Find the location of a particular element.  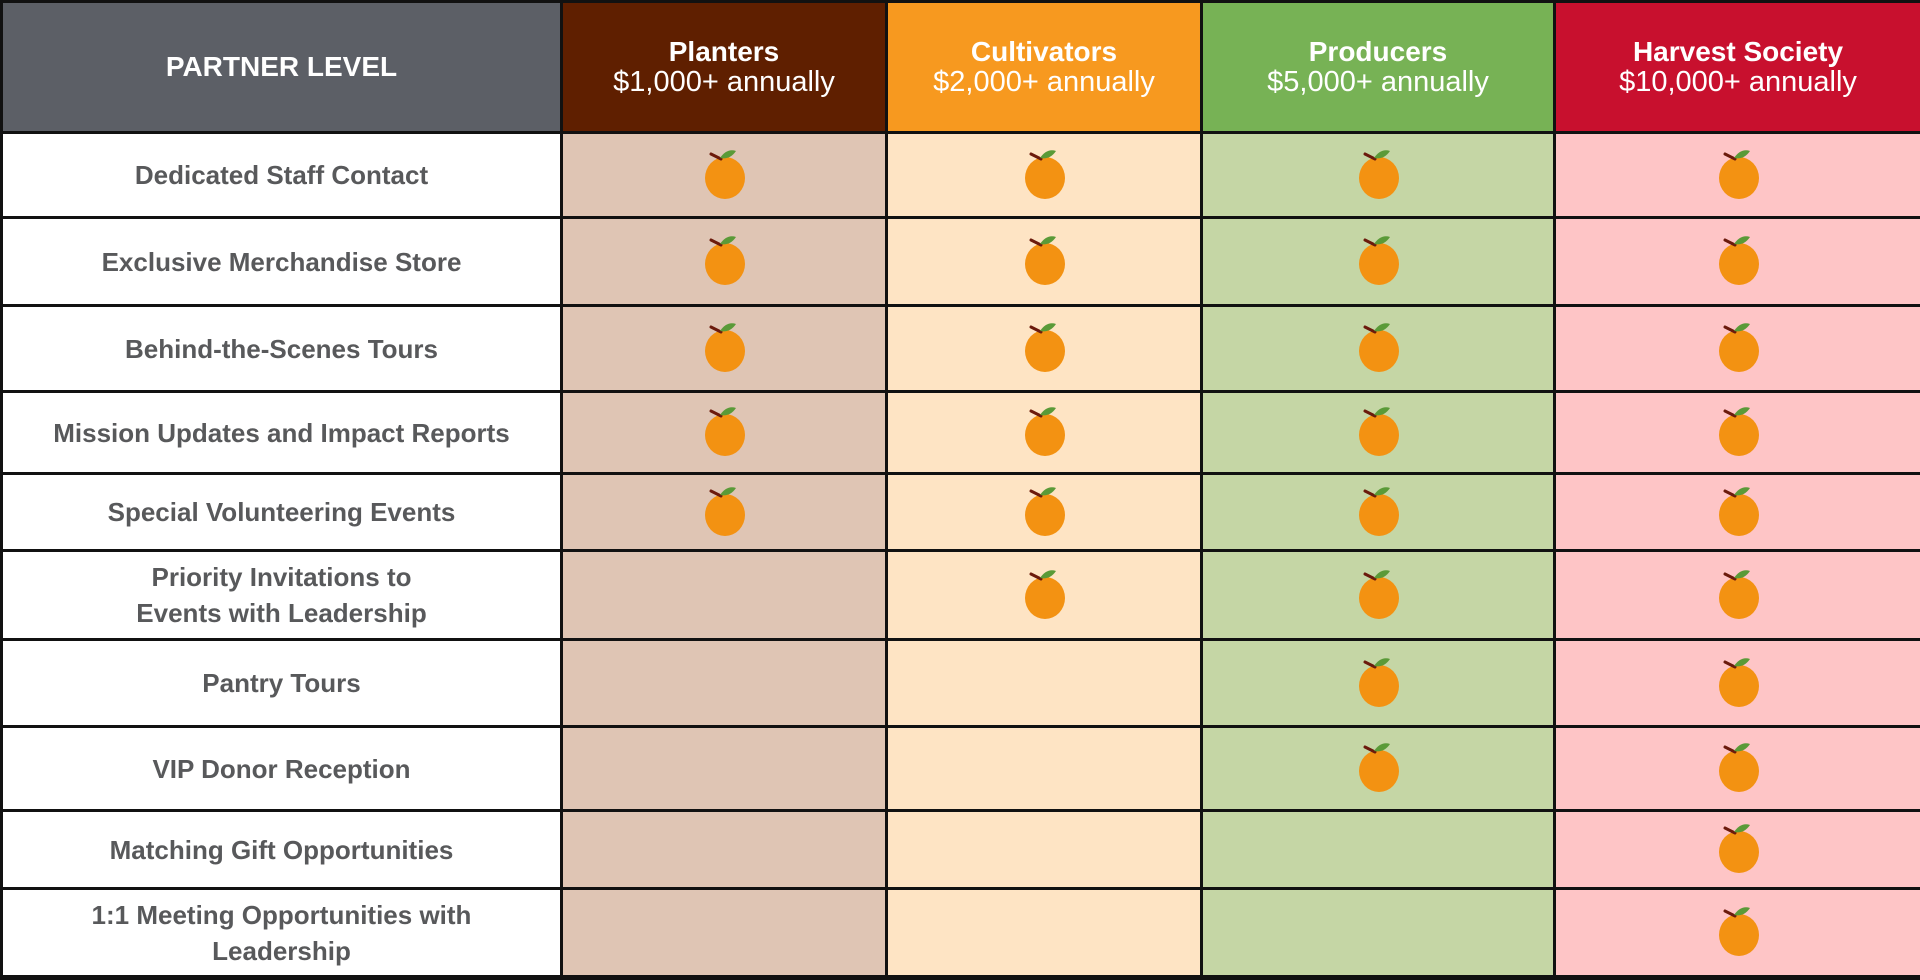

benefit-row: Special Volunteering Events is located at coordinates (960, 512).